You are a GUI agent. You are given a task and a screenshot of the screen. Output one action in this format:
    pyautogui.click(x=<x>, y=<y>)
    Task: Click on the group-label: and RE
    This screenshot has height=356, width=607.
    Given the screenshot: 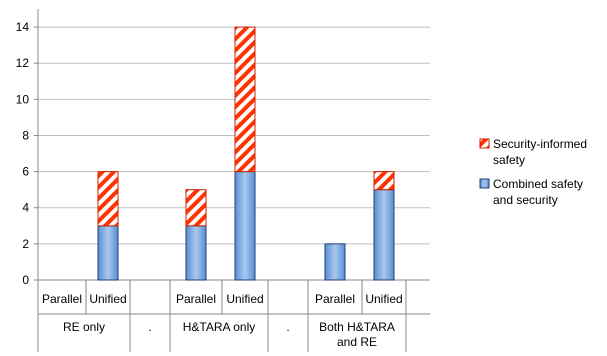 What is the action you would take?
    pyautogui.click(x=357, y=342)
    